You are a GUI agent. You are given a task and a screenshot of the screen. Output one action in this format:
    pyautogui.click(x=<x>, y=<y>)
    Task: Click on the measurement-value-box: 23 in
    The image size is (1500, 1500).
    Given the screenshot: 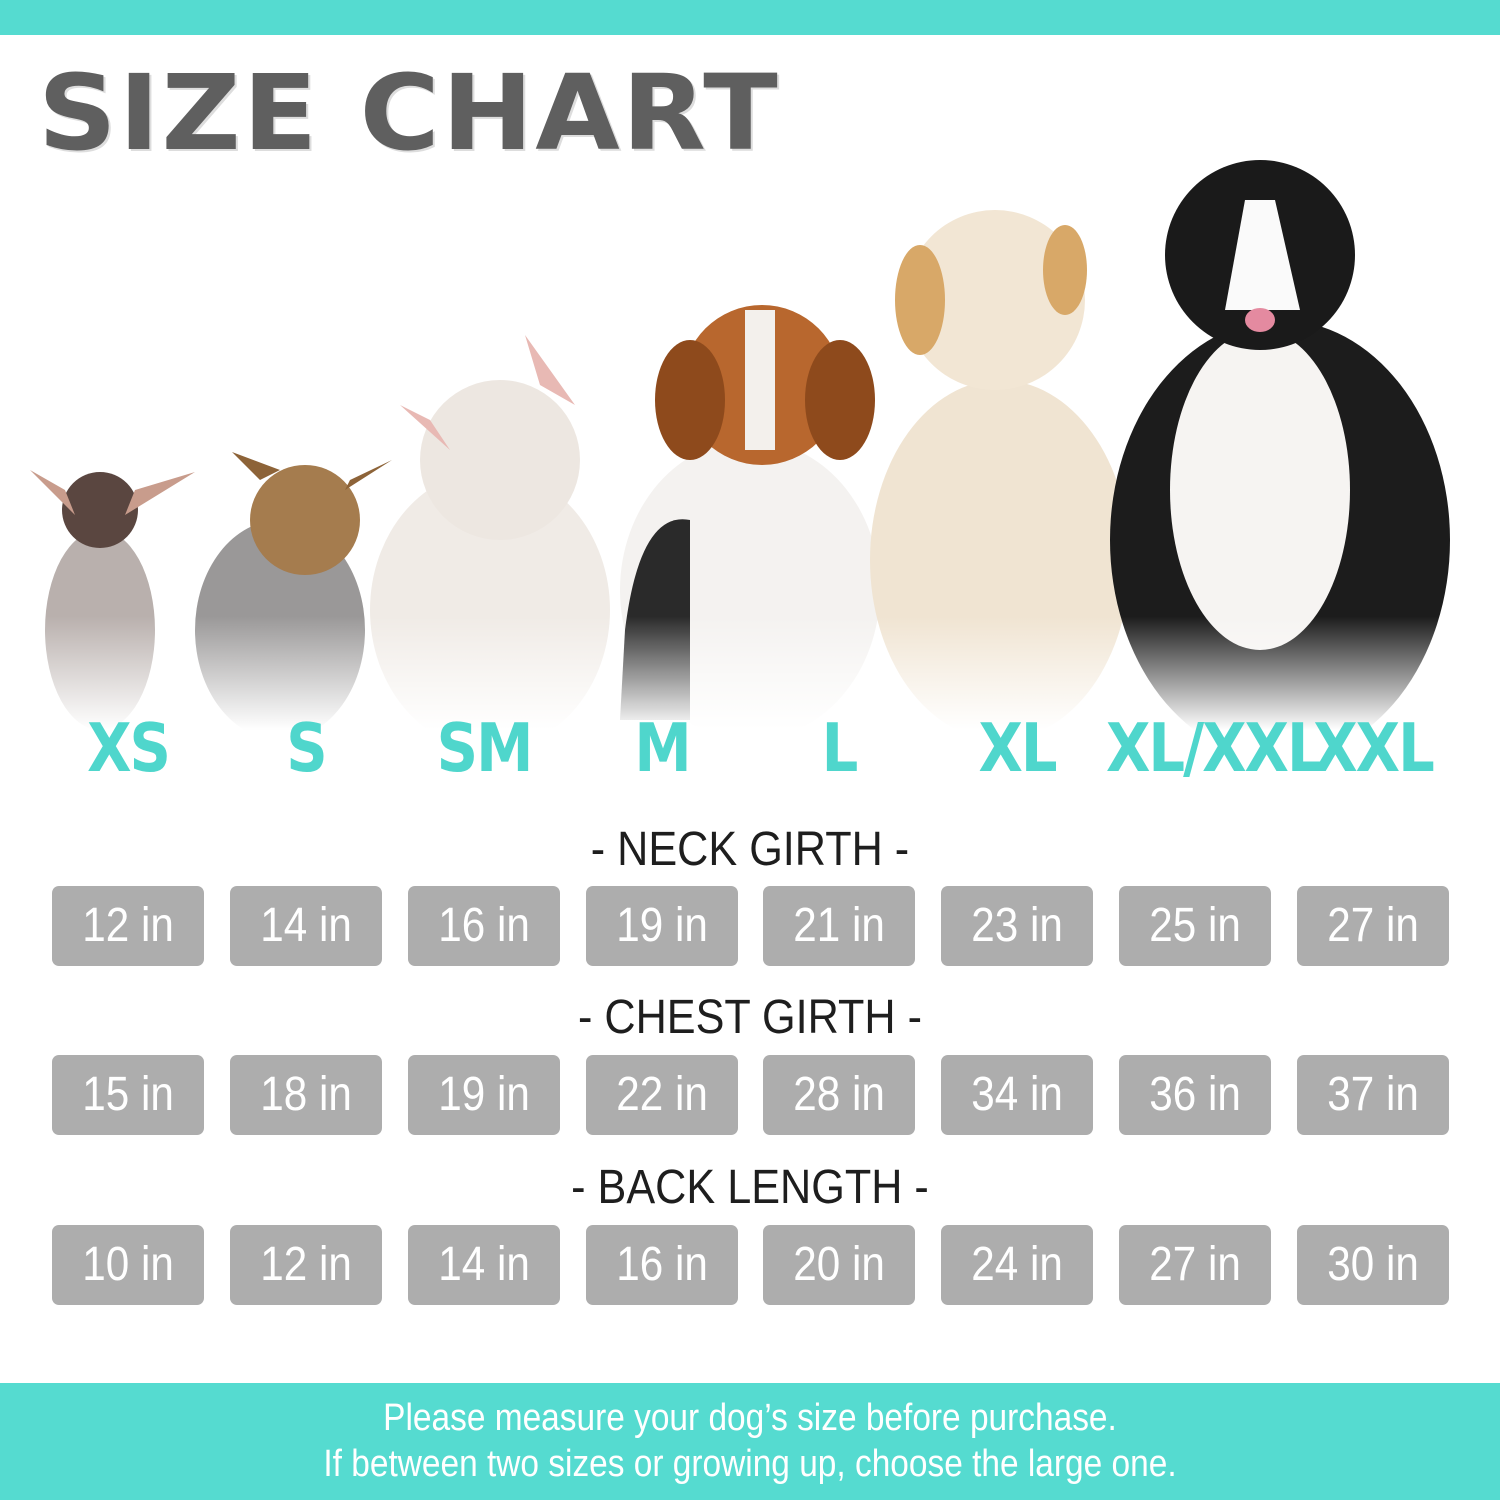 What is the action you would take?
    pyautogui.click(x=1017, y=926)
    